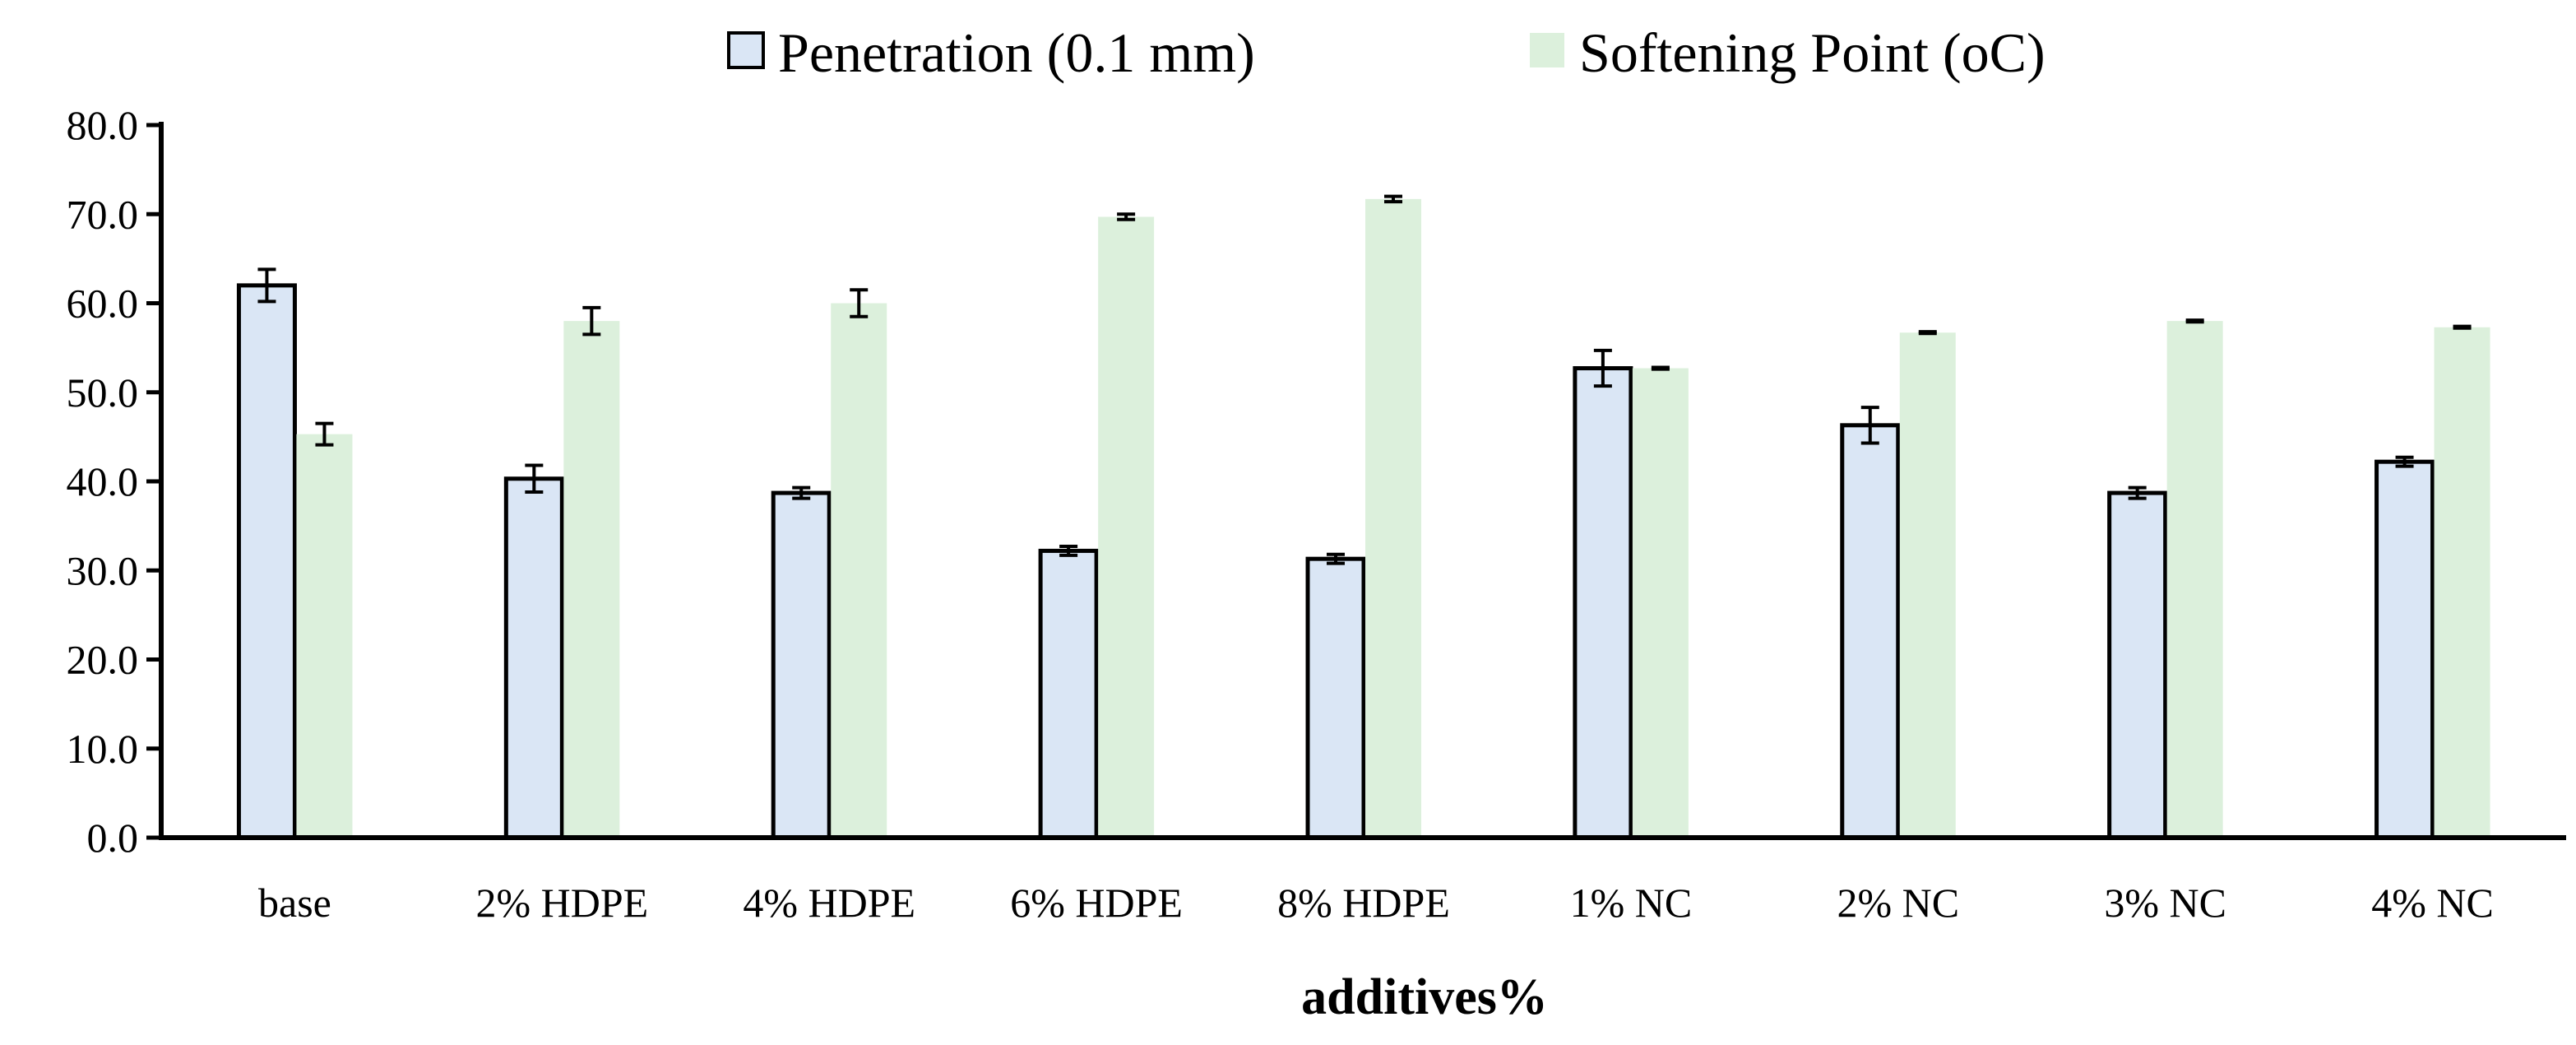 Image resolution: width=2576 pixels, height=1045 pixels. Describe the element at coordinates (746, 50) in the screenshot. I see `legend-swatch-penetration` at that location.